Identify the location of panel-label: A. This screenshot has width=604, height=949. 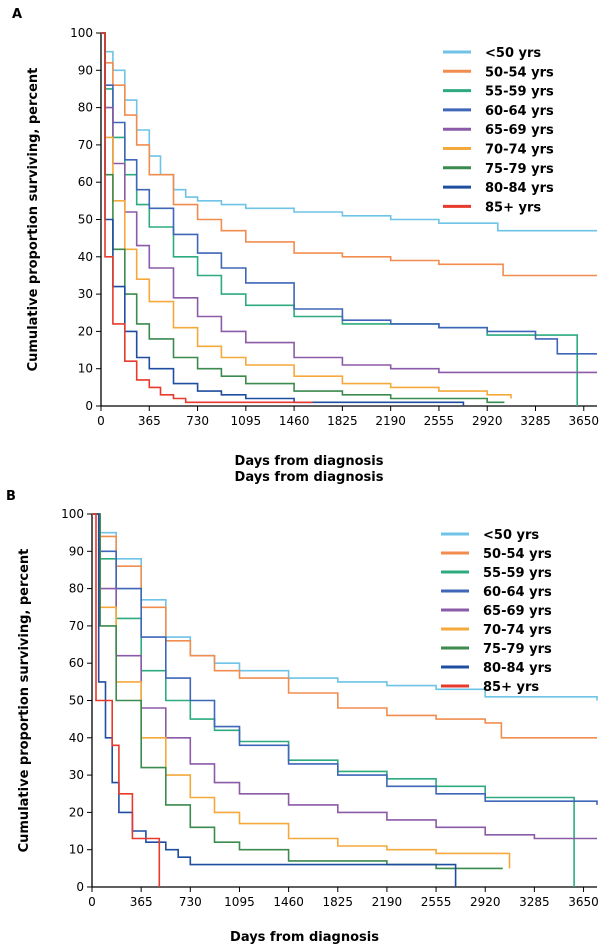
(17, 14).